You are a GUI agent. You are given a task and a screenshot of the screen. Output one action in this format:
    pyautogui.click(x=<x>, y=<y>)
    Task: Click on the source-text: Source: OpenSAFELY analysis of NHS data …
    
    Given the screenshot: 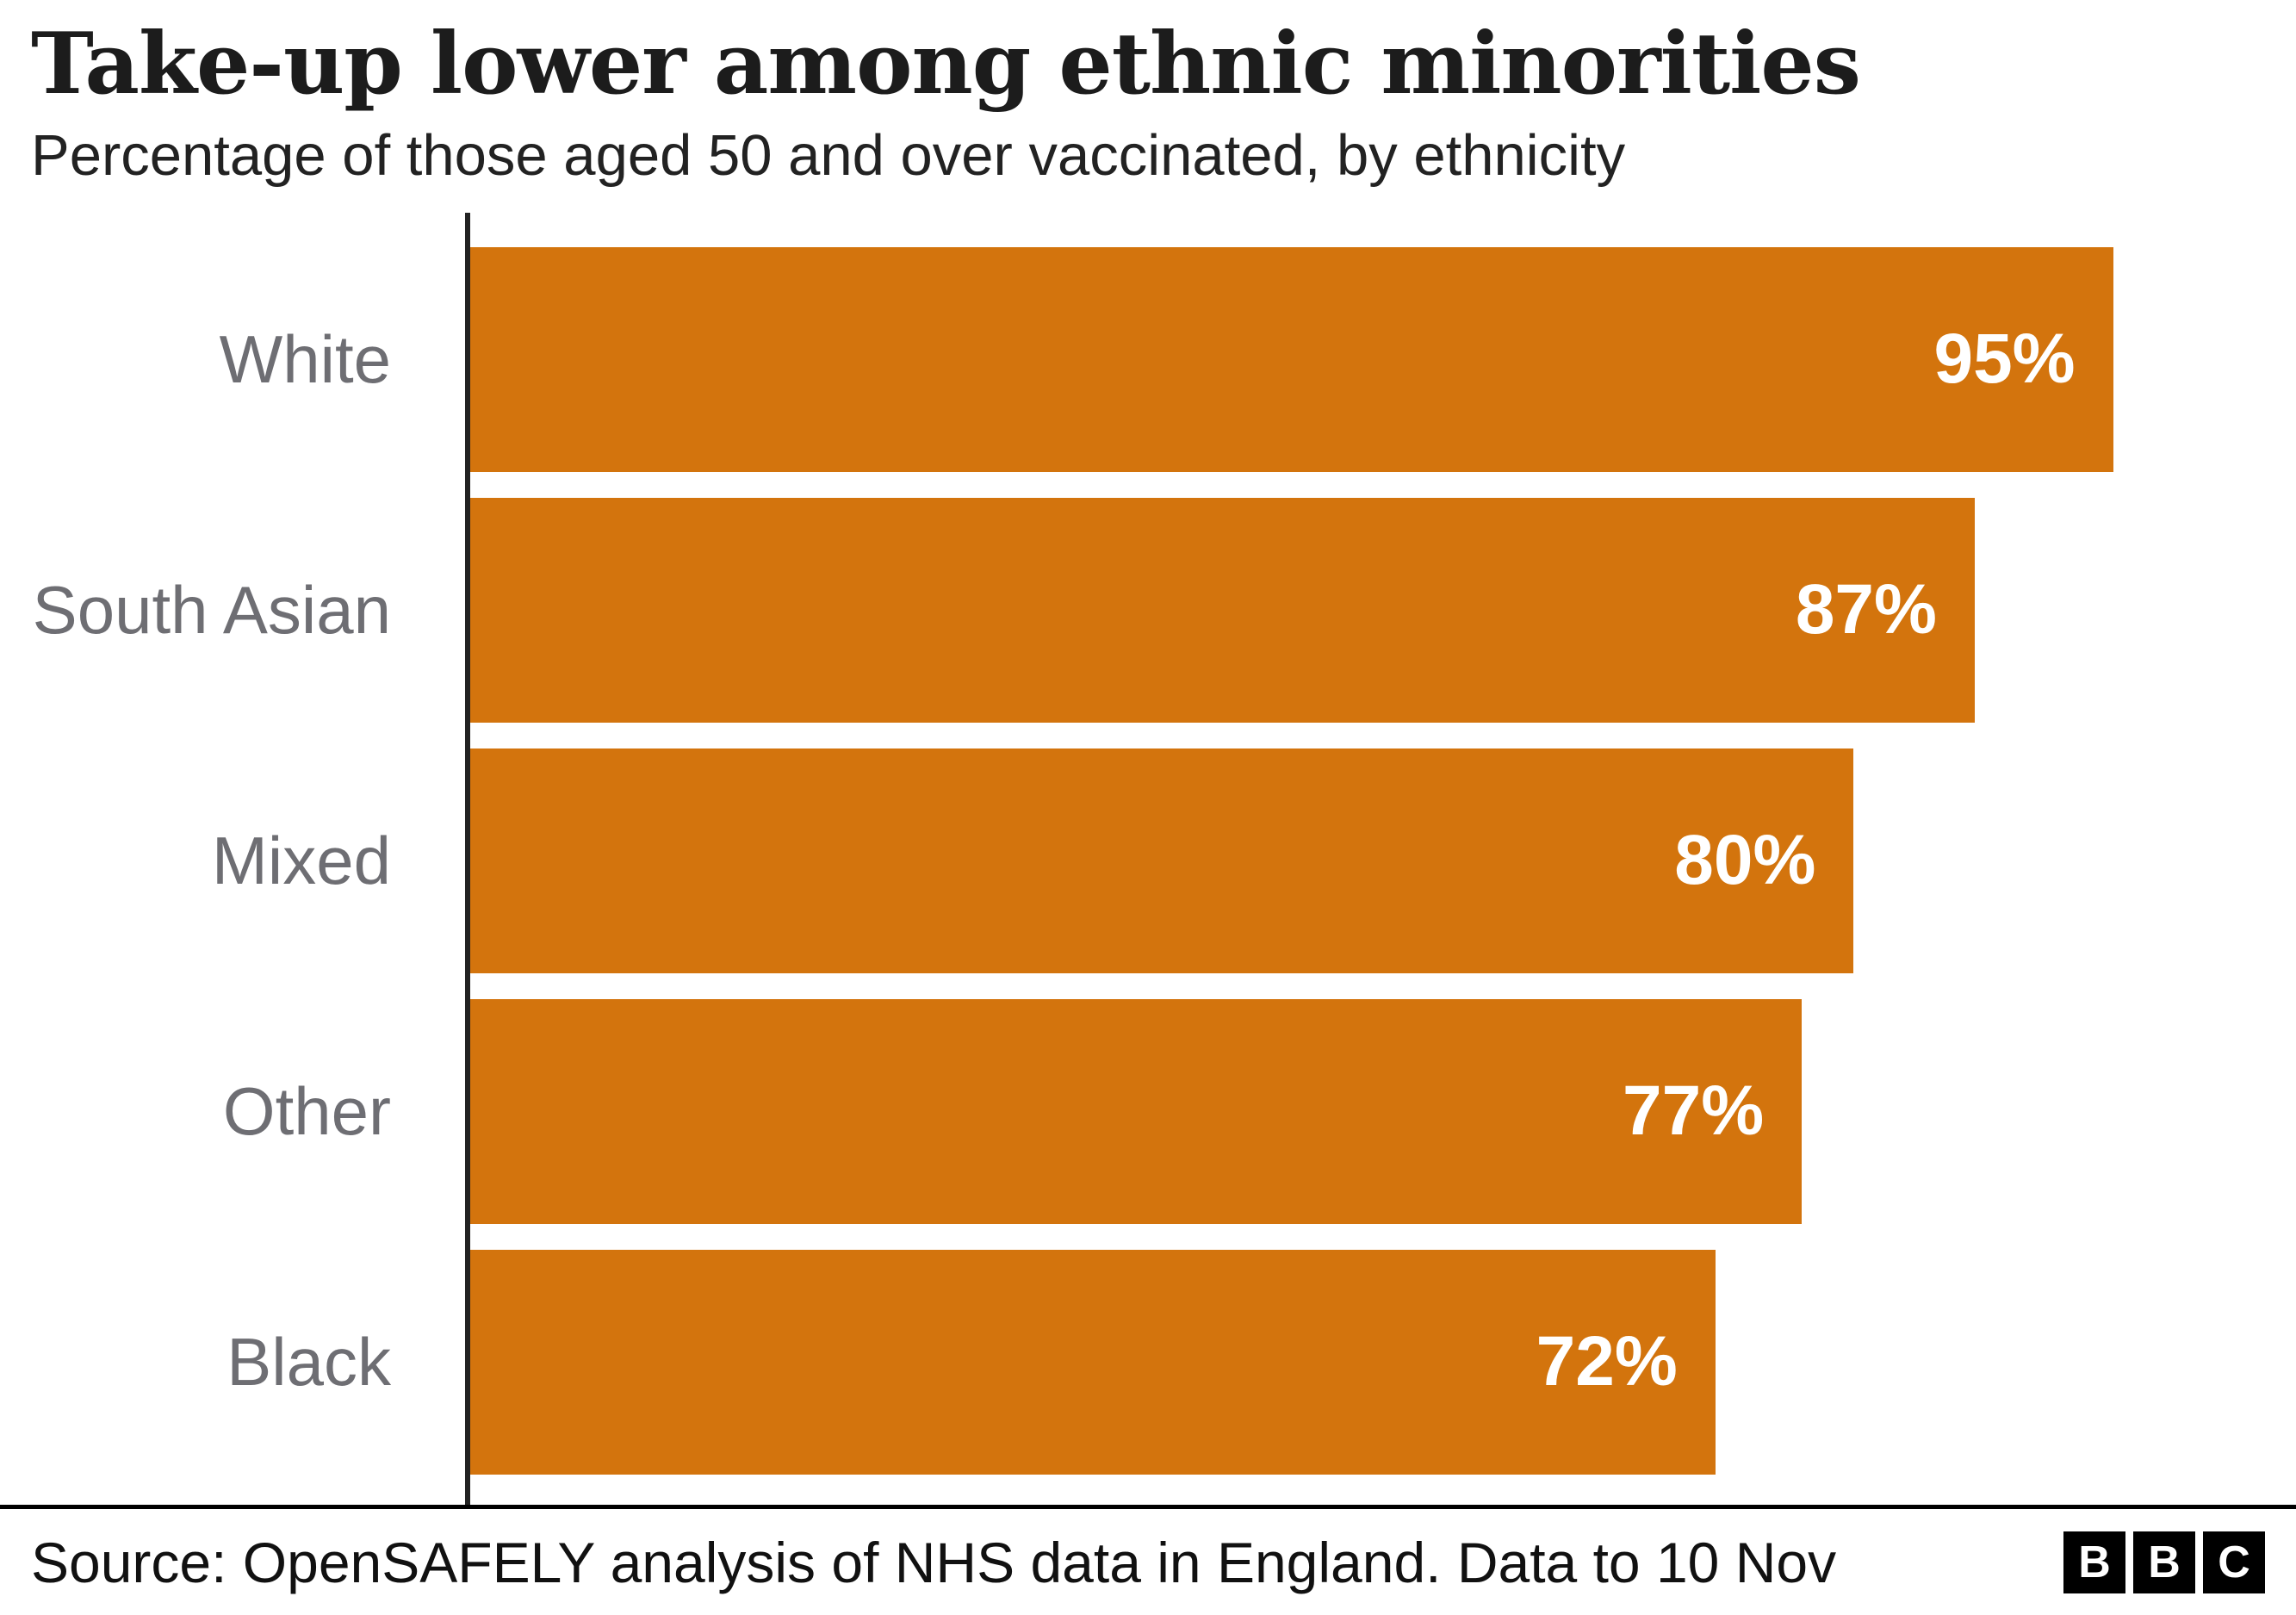 What is the action you would take?
    pyautogui.click(x=934, y=1562)
    